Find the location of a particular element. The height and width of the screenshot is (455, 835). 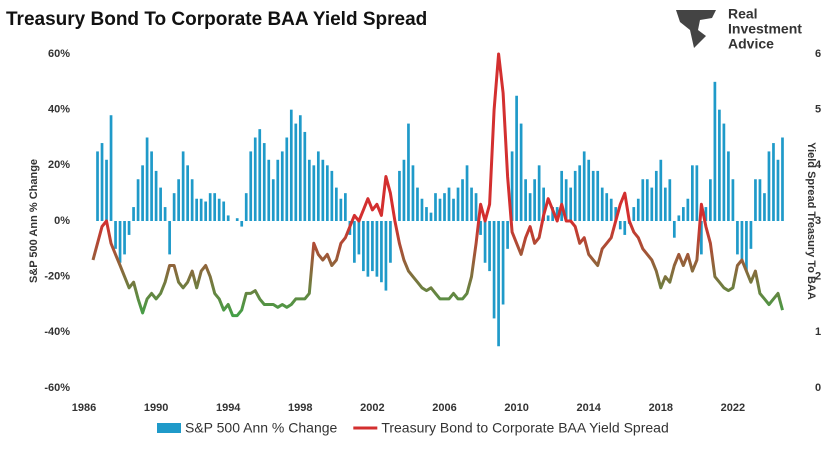

x-tick-label: 1990 is located at coordinates (156, 408).